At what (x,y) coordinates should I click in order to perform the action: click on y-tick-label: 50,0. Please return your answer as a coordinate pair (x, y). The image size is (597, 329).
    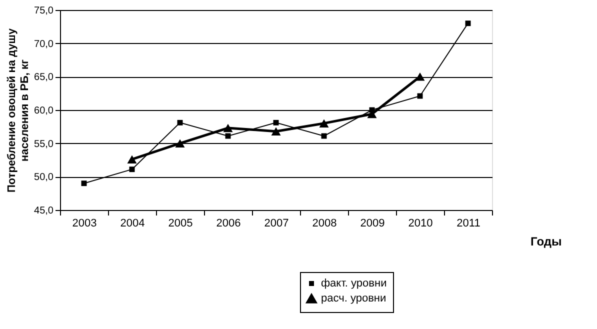
    Looking at the image, I should click on (44, 178).